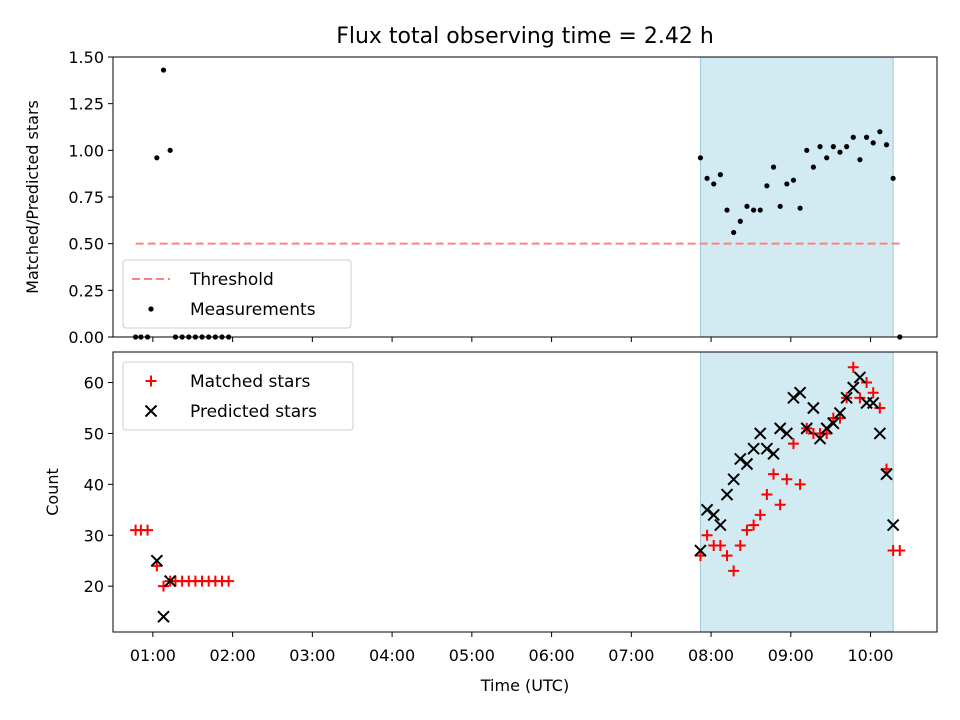 The height and width of the screenshot is (720, 960). I want to click on y-tick-label: 0.25, so click(86, 290).